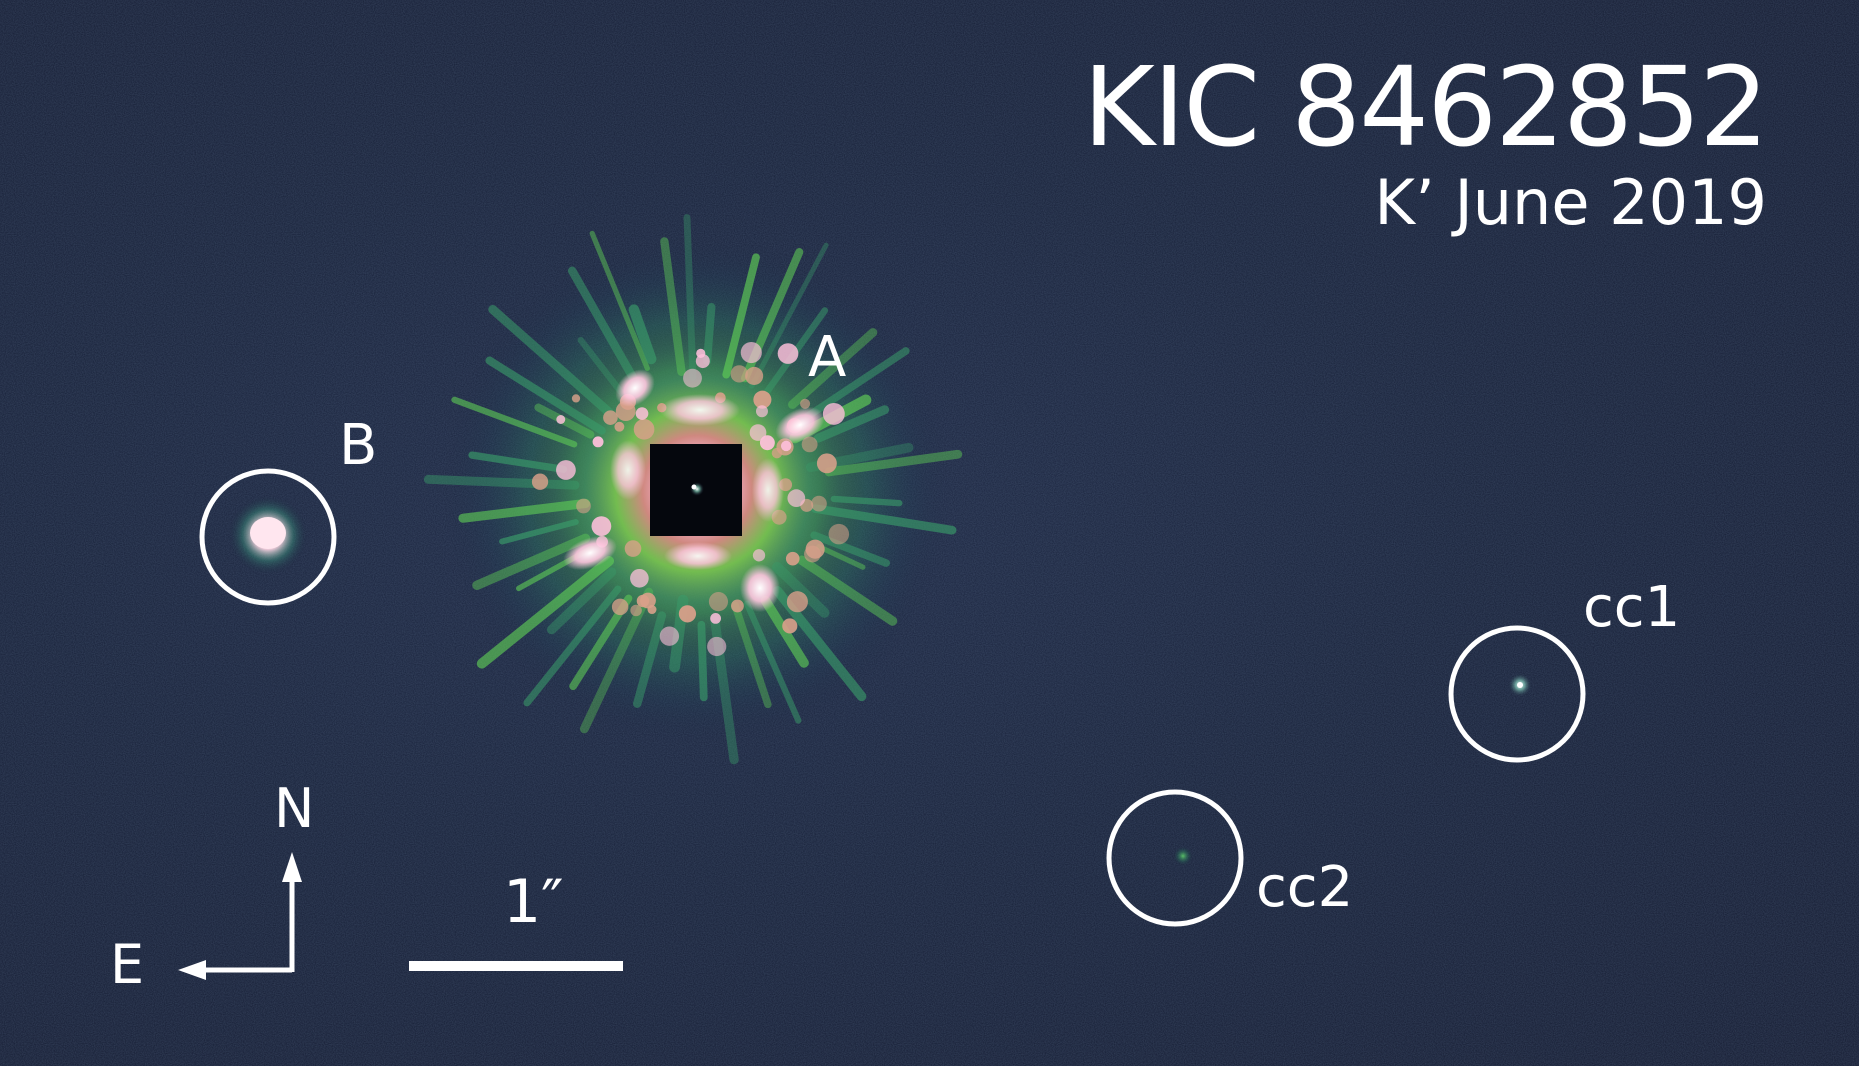 This screenshot has height=1066, width=1859. I want to click on marker-circle-cc2, so click(1175, 858).